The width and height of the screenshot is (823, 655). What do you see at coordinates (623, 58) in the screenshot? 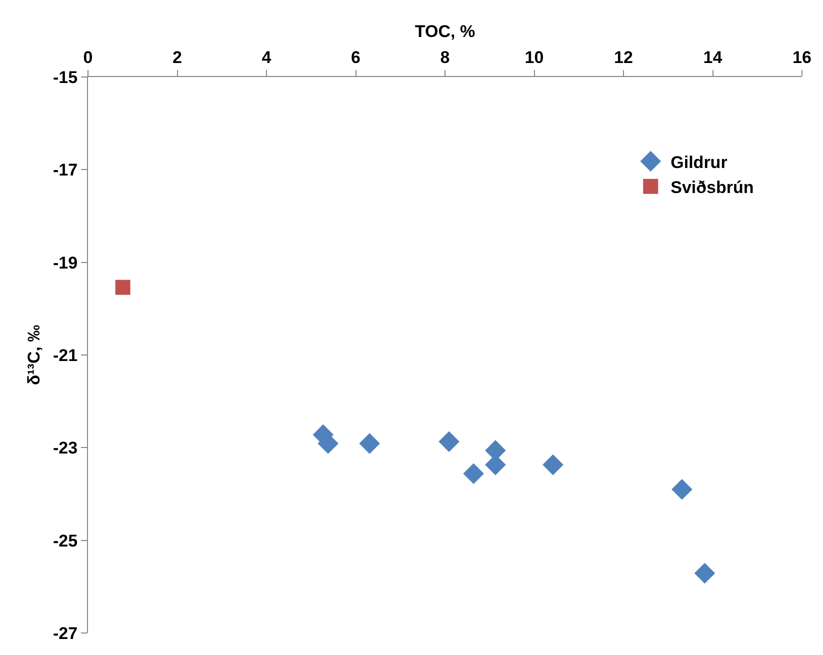
I see `x-tick-label: 12` at bounding box center [623, 58].